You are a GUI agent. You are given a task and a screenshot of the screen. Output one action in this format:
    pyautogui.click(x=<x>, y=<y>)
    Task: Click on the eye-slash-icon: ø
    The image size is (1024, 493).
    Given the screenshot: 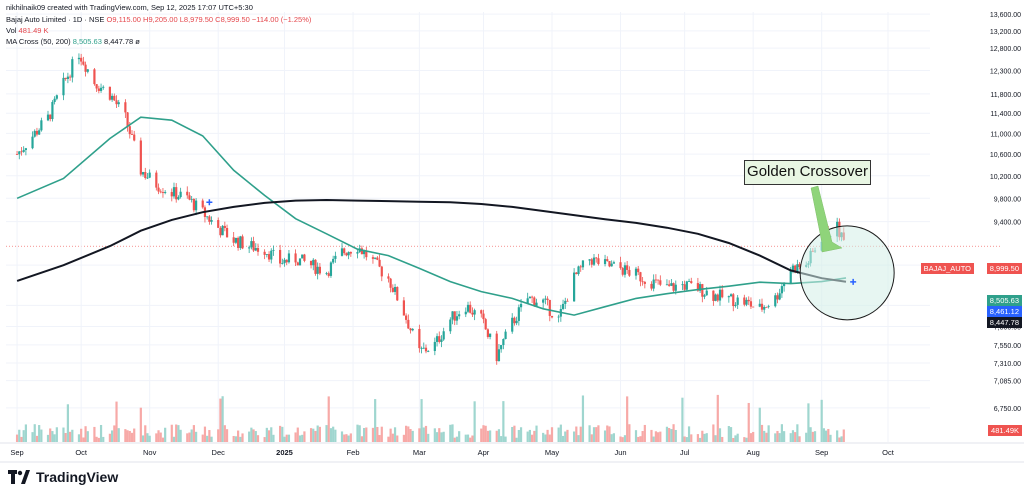 What is the action you would take?
    pyautogui.click(x=137, y=41)
    